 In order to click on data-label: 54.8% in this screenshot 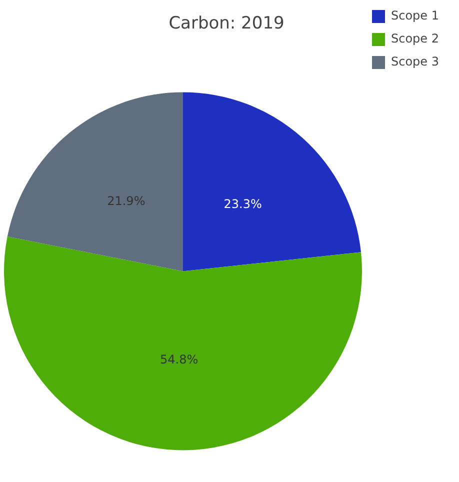, I will do `click(179, 359)`.